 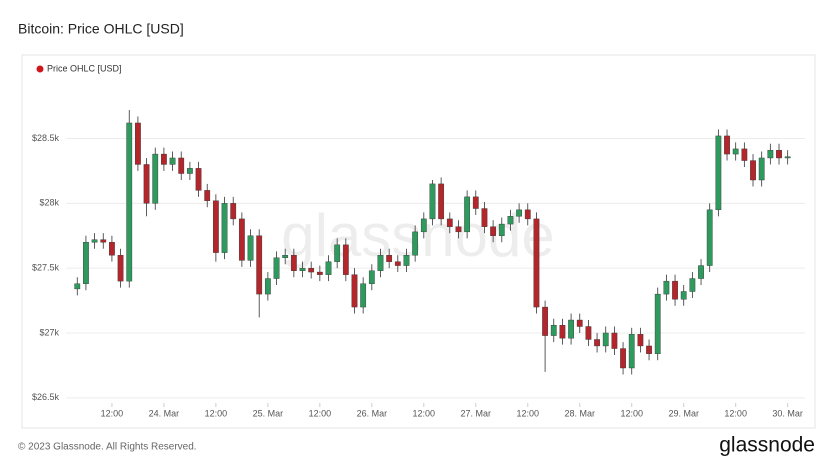 What do you see at coordinates (476, 413) in the screenshot?
I see `x-tick-label: 27. Mar` at bounding box center [476, 413].